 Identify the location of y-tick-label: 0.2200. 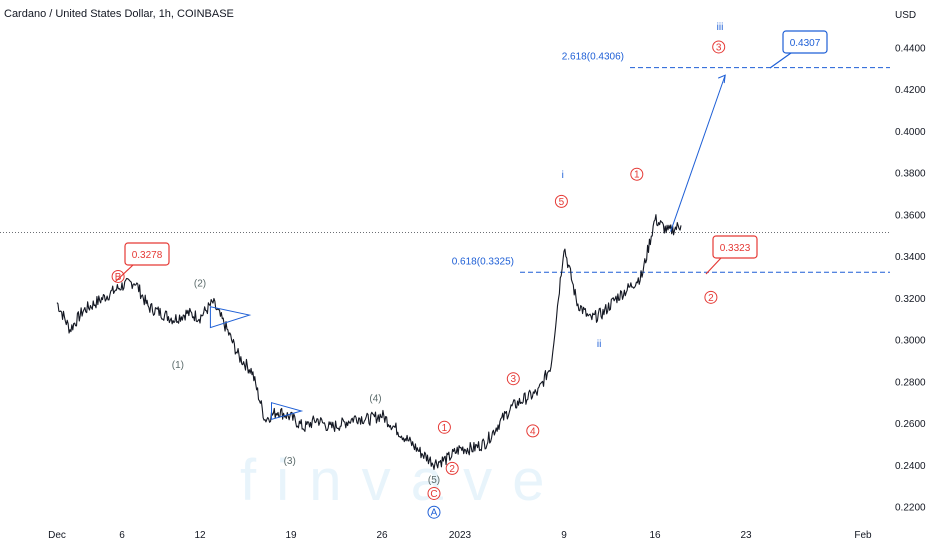
(910, 508).